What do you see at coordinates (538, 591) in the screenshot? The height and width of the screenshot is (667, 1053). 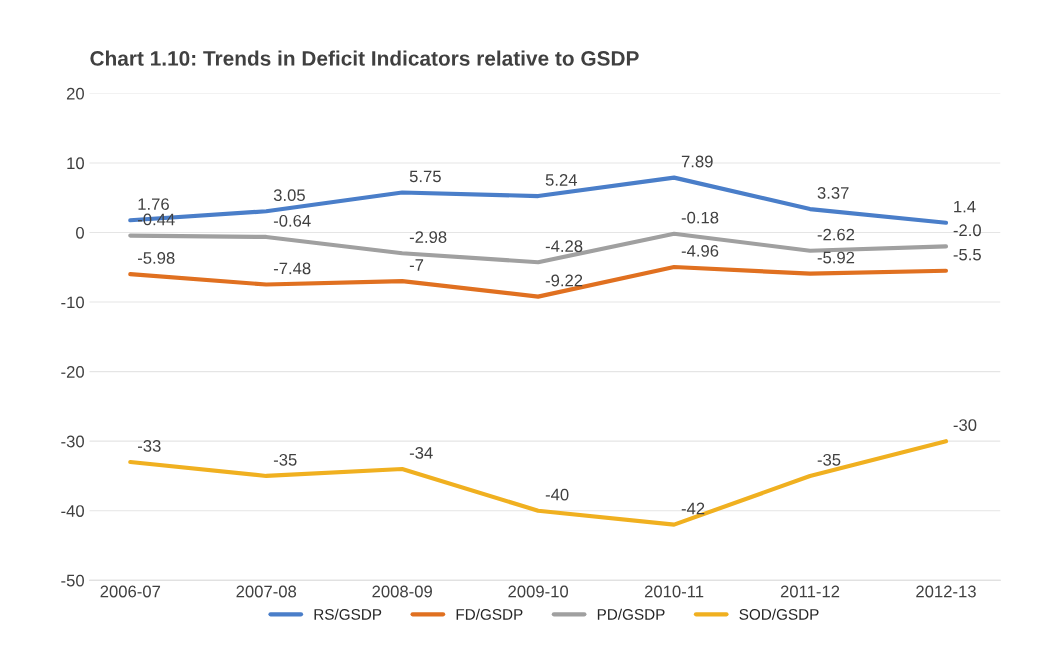 I see `x-tick-label: 2009-10` at bounding box center [538, 591].